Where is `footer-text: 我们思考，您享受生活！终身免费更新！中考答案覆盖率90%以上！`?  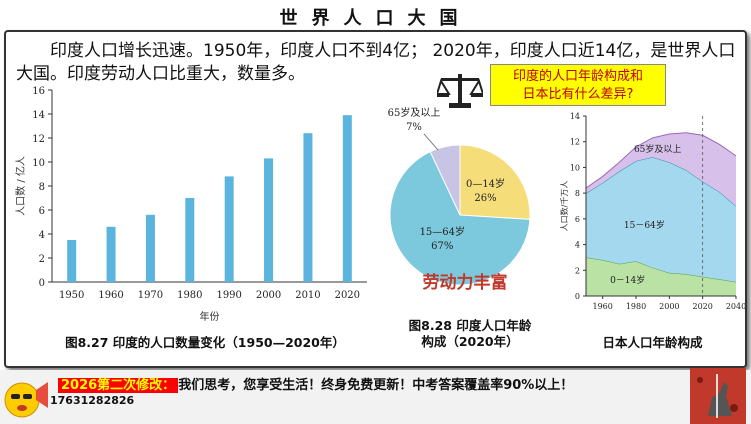 footer-text: 我们思考，您享受生活！终身免费更新！中考答案覆盖率90%以上！ is located at coordinates (376, 385).